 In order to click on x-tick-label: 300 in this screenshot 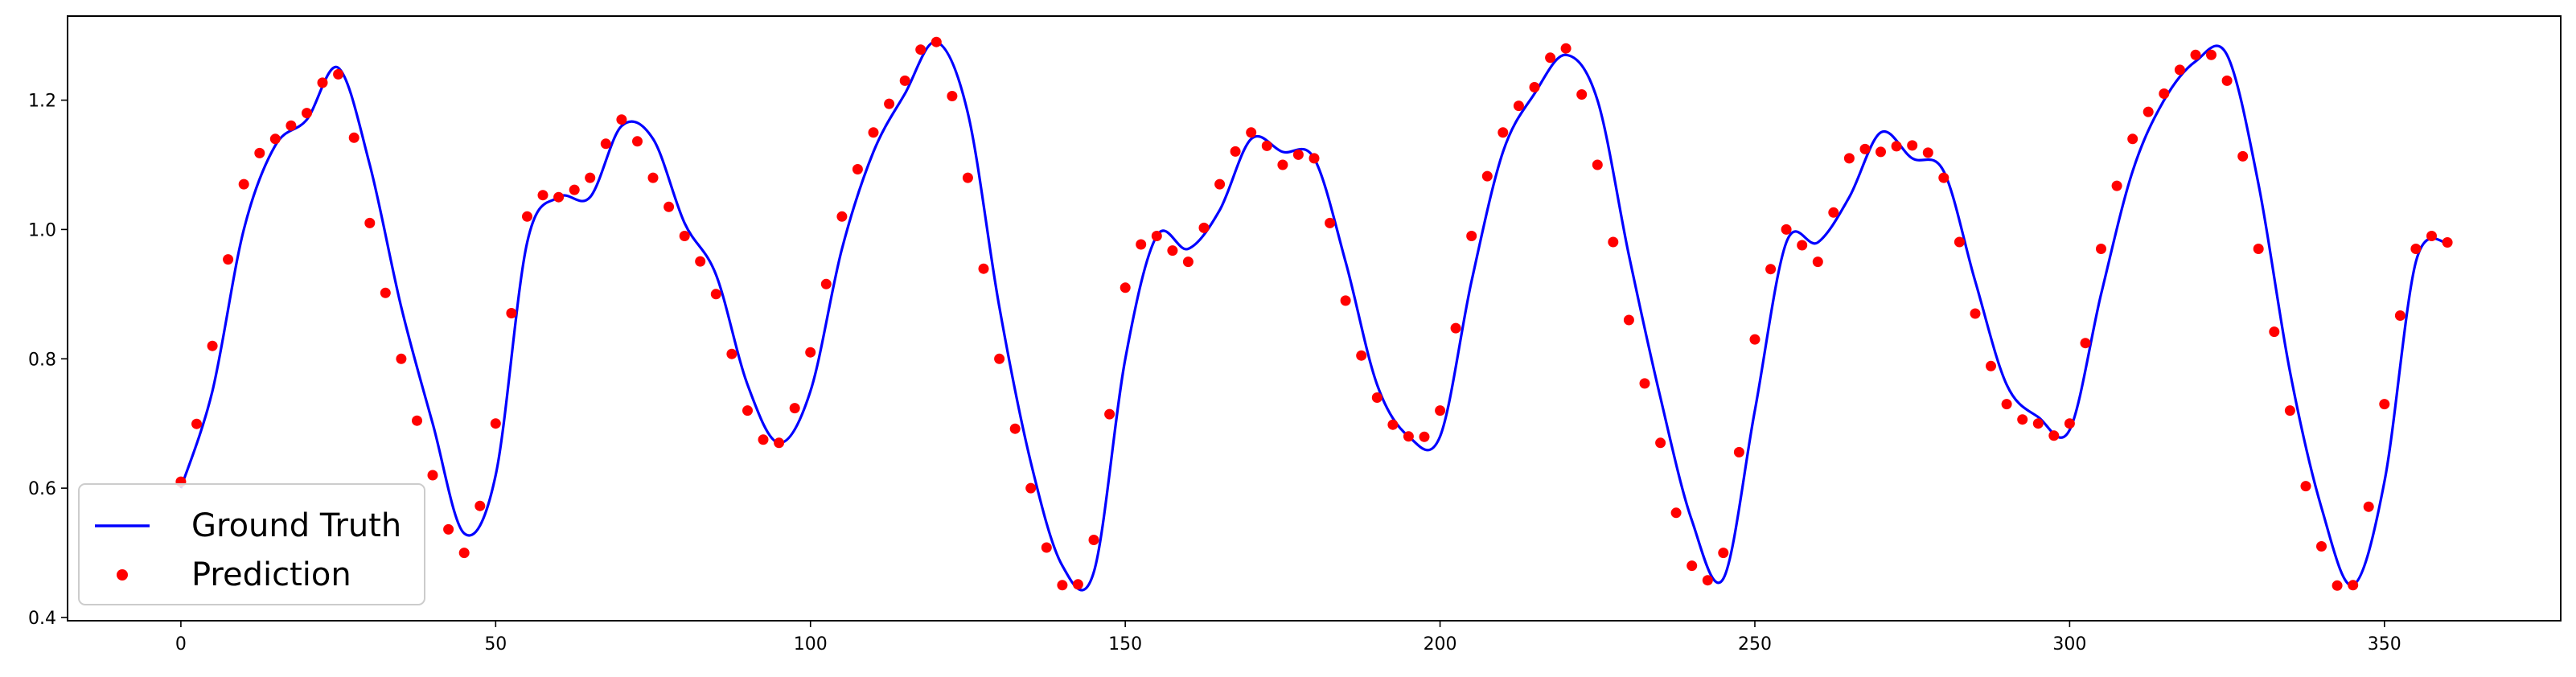, I will do `click(2069, 644)`.